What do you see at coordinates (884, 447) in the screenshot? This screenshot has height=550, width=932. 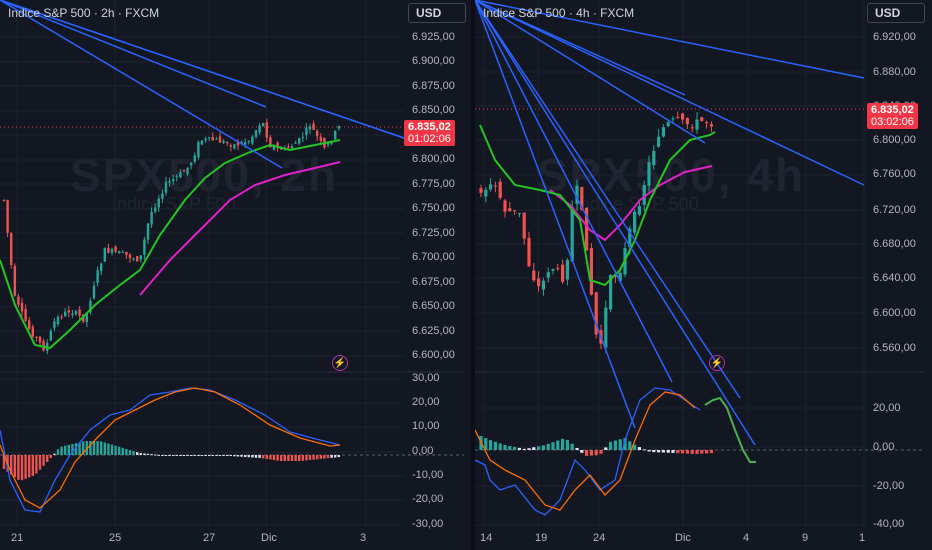 I see `axis-label: 0,00` at bounding box center [884, 447].